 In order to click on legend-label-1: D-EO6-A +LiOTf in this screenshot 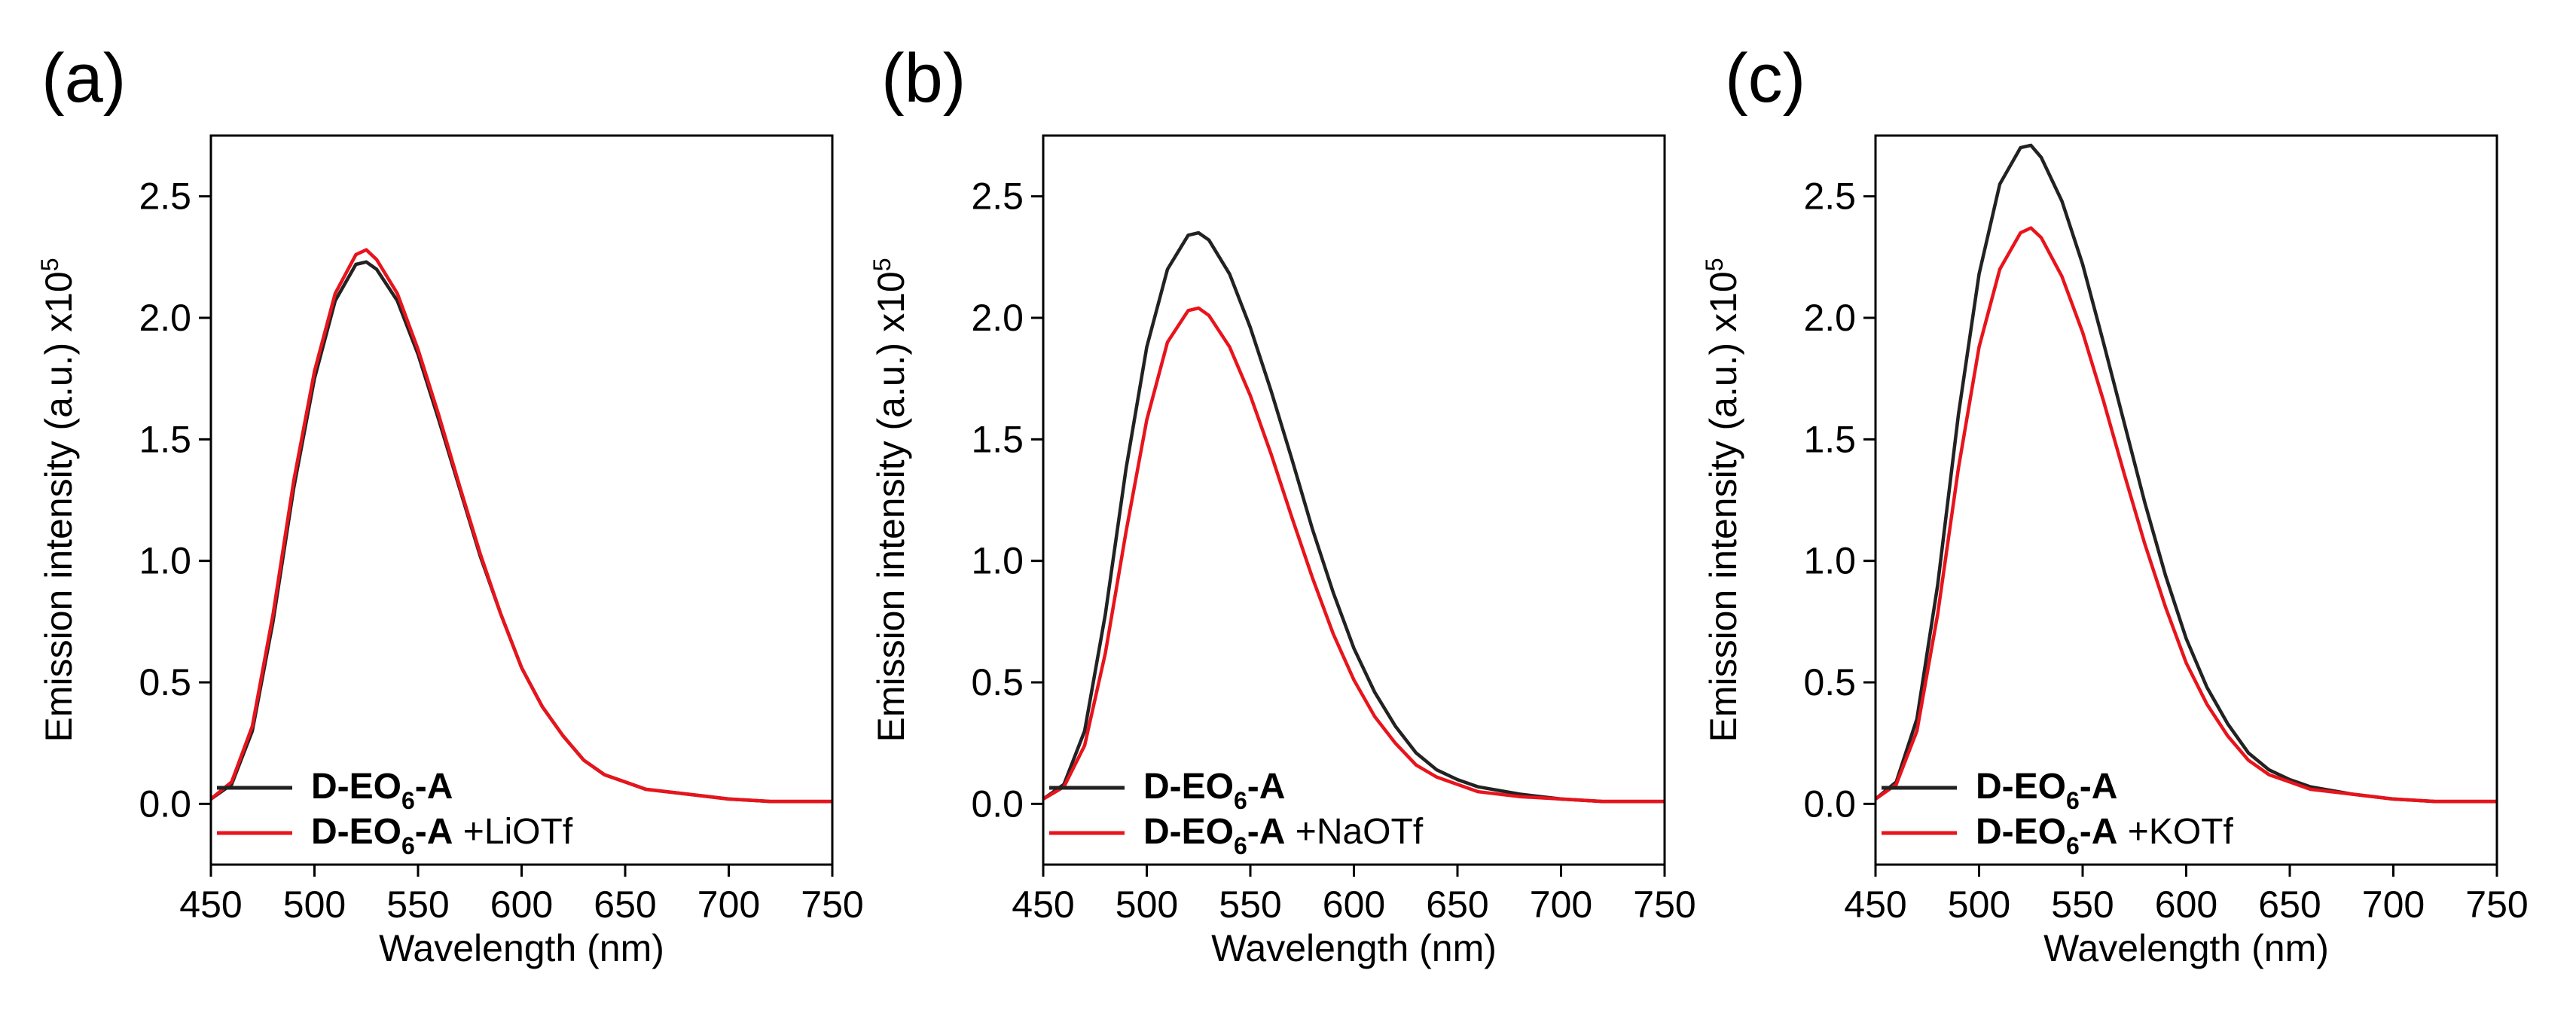, I will do `click(442, 835)`.